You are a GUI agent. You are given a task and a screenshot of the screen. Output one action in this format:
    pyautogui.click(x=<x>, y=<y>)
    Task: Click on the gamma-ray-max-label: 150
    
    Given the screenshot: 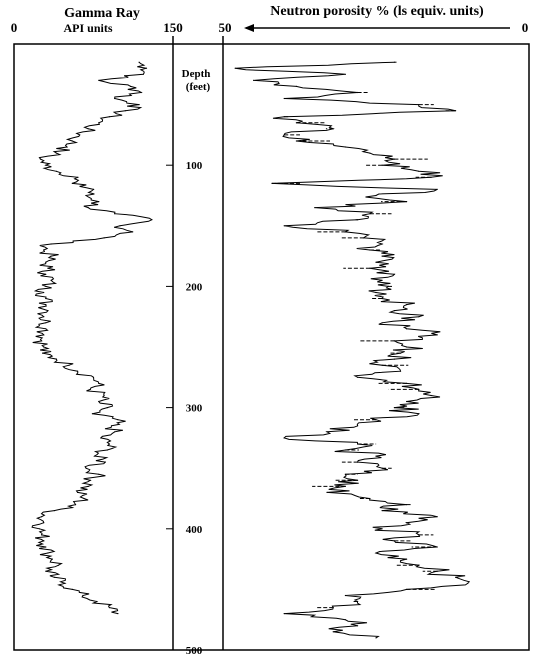 What is the action you would take?
    pyautogui.click(x=173, y=27)
    